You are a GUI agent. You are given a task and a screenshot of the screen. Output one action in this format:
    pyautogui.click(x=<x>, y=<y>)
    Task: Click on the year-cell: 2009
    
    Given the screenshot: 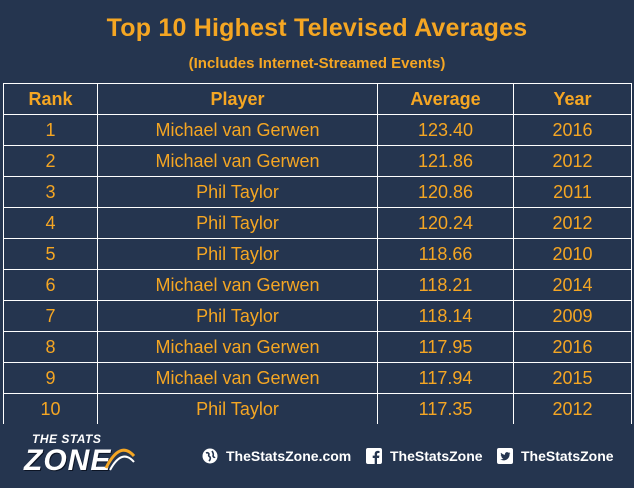 What is the action you would take?
    pyautogui.click(x=572, y=316)
    